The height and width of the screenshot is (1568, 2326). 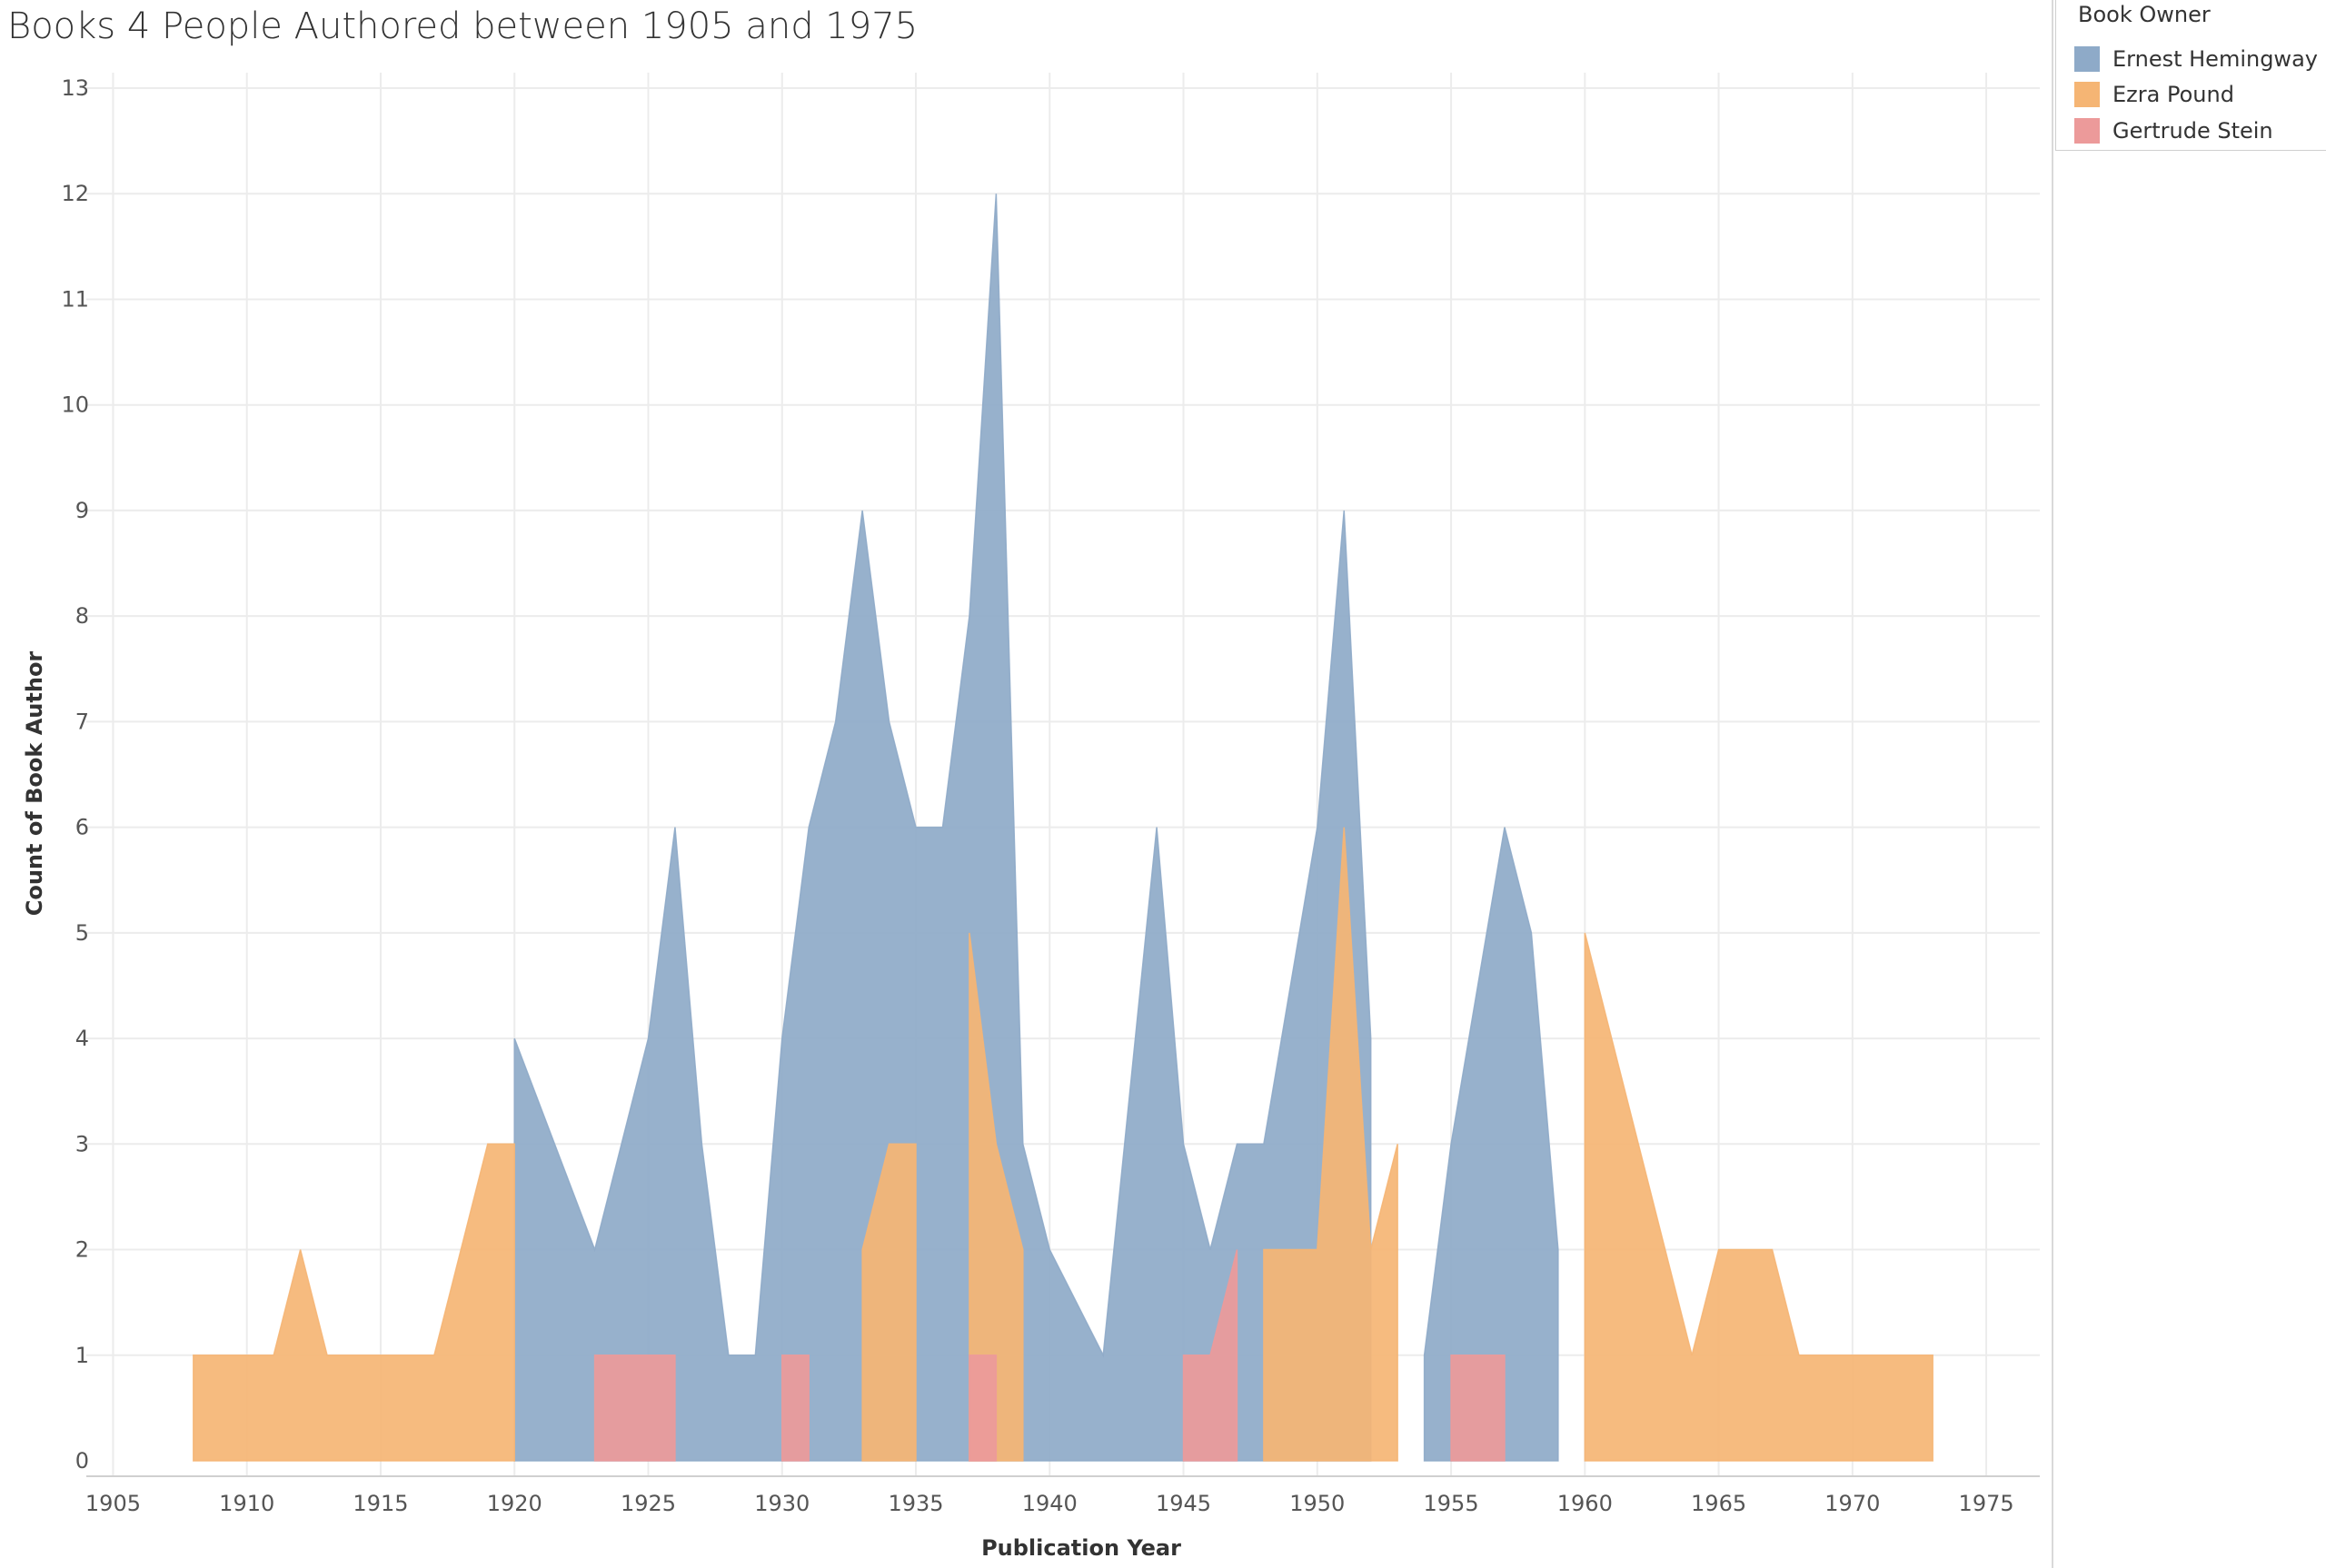 What do you see at coordinates (113, 1503) in the screenshot?
I see `x-tick-label: 1905` at bounding box center [113, 1503].